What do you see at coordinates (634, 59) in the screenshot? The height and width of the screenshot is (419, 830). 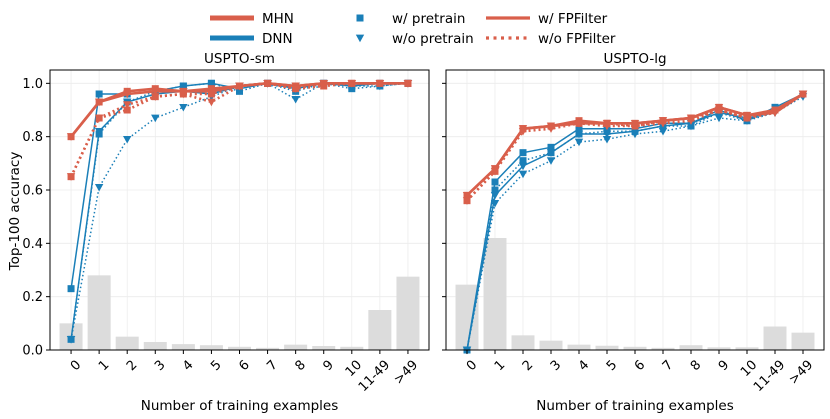 I see `panel-title: USPTO-lg` at bounding box center [634, 59].